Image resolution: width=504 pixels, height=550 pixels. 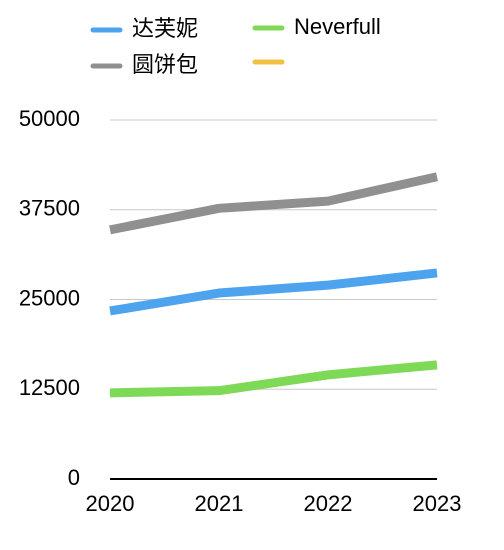 I want to click on y-tick-label: 50000, so click(x=49, y=118).